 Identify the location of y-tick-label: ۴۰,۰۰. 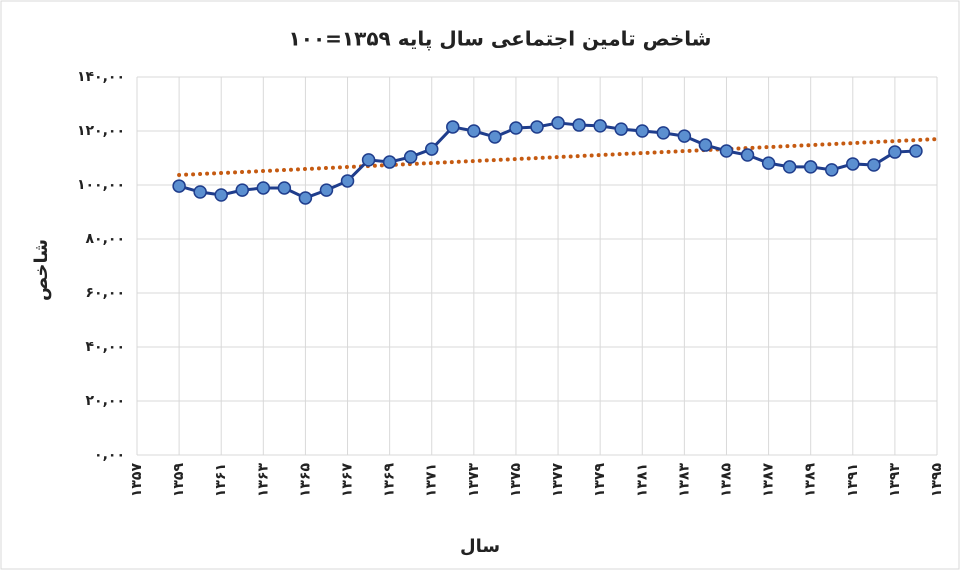
(106, 347).